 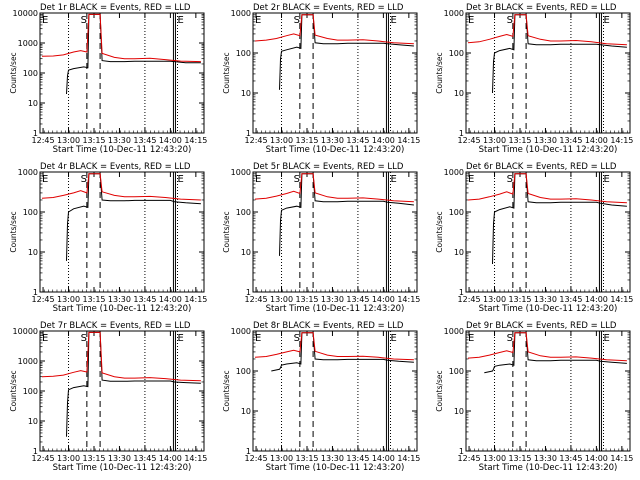 I want to click on y-tick-label: 10000, so click(x=25, y=13).